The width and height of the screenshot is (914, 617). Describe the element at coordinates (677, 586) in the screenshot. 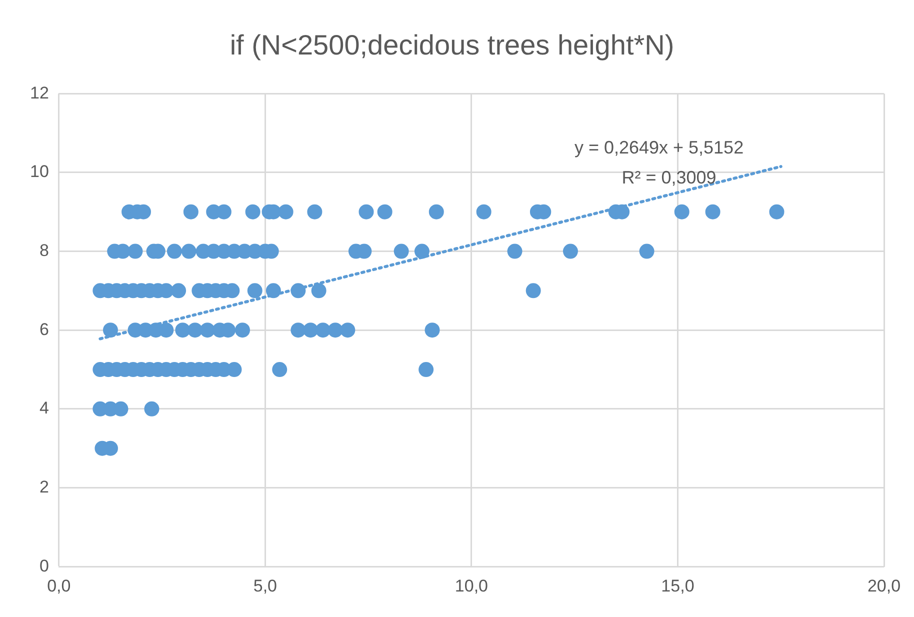

I see `x-tick-label: 15,0` at that location.